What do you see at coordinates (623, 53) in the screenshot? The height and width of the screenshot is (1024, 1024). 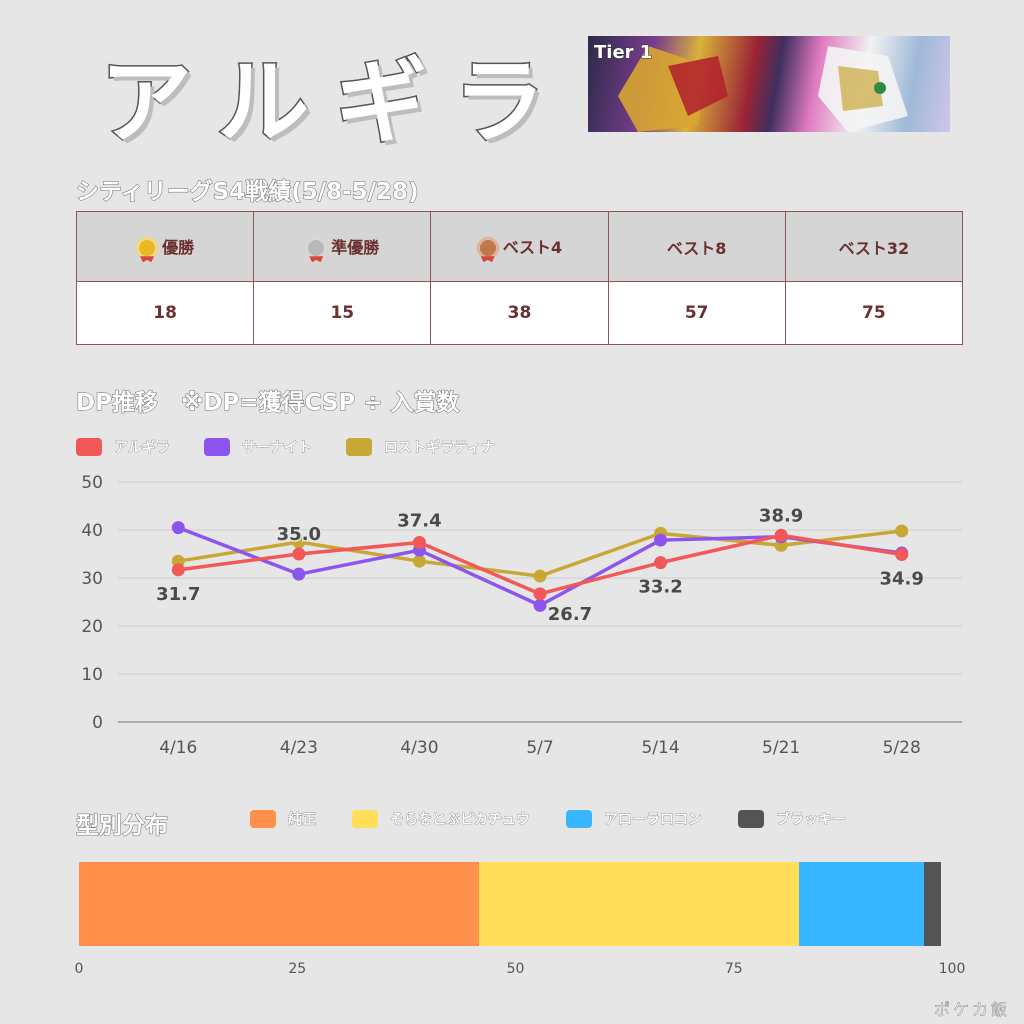 I see `tier-label: Tier 1` at bounding box center [623, 53].